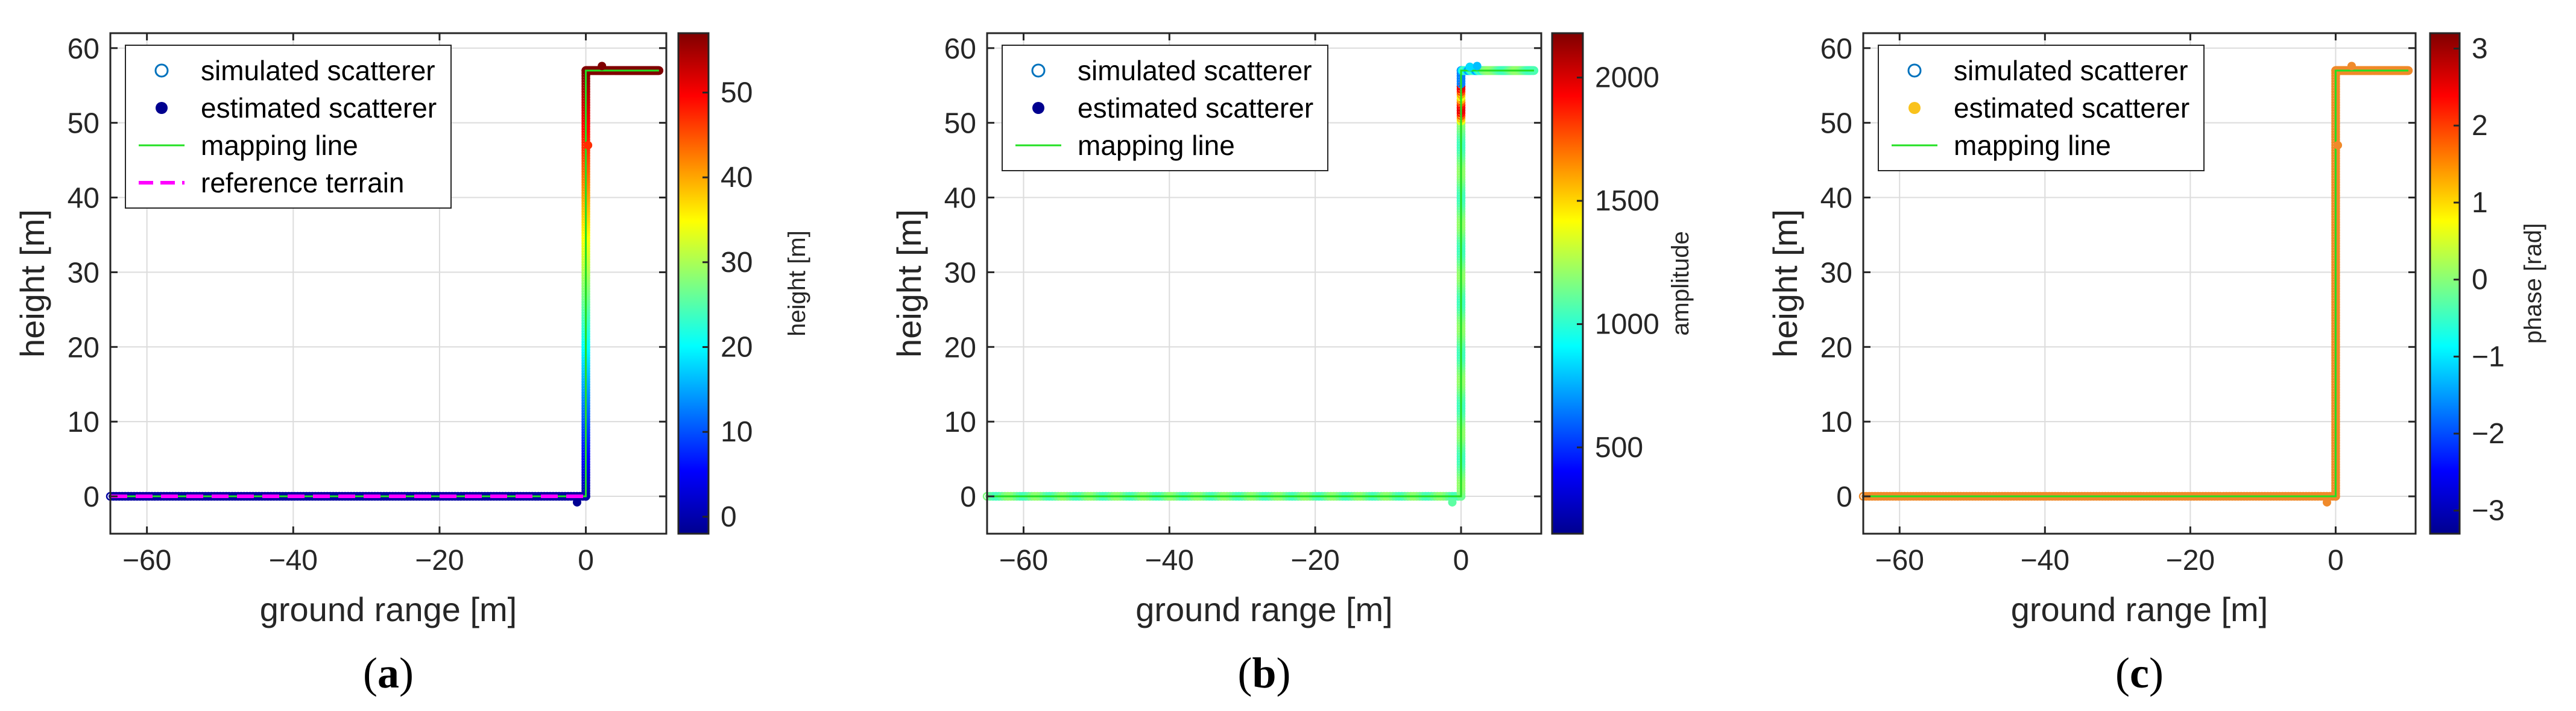  I want to click on colorbar-label: phase [rad], so click(2533, 283).